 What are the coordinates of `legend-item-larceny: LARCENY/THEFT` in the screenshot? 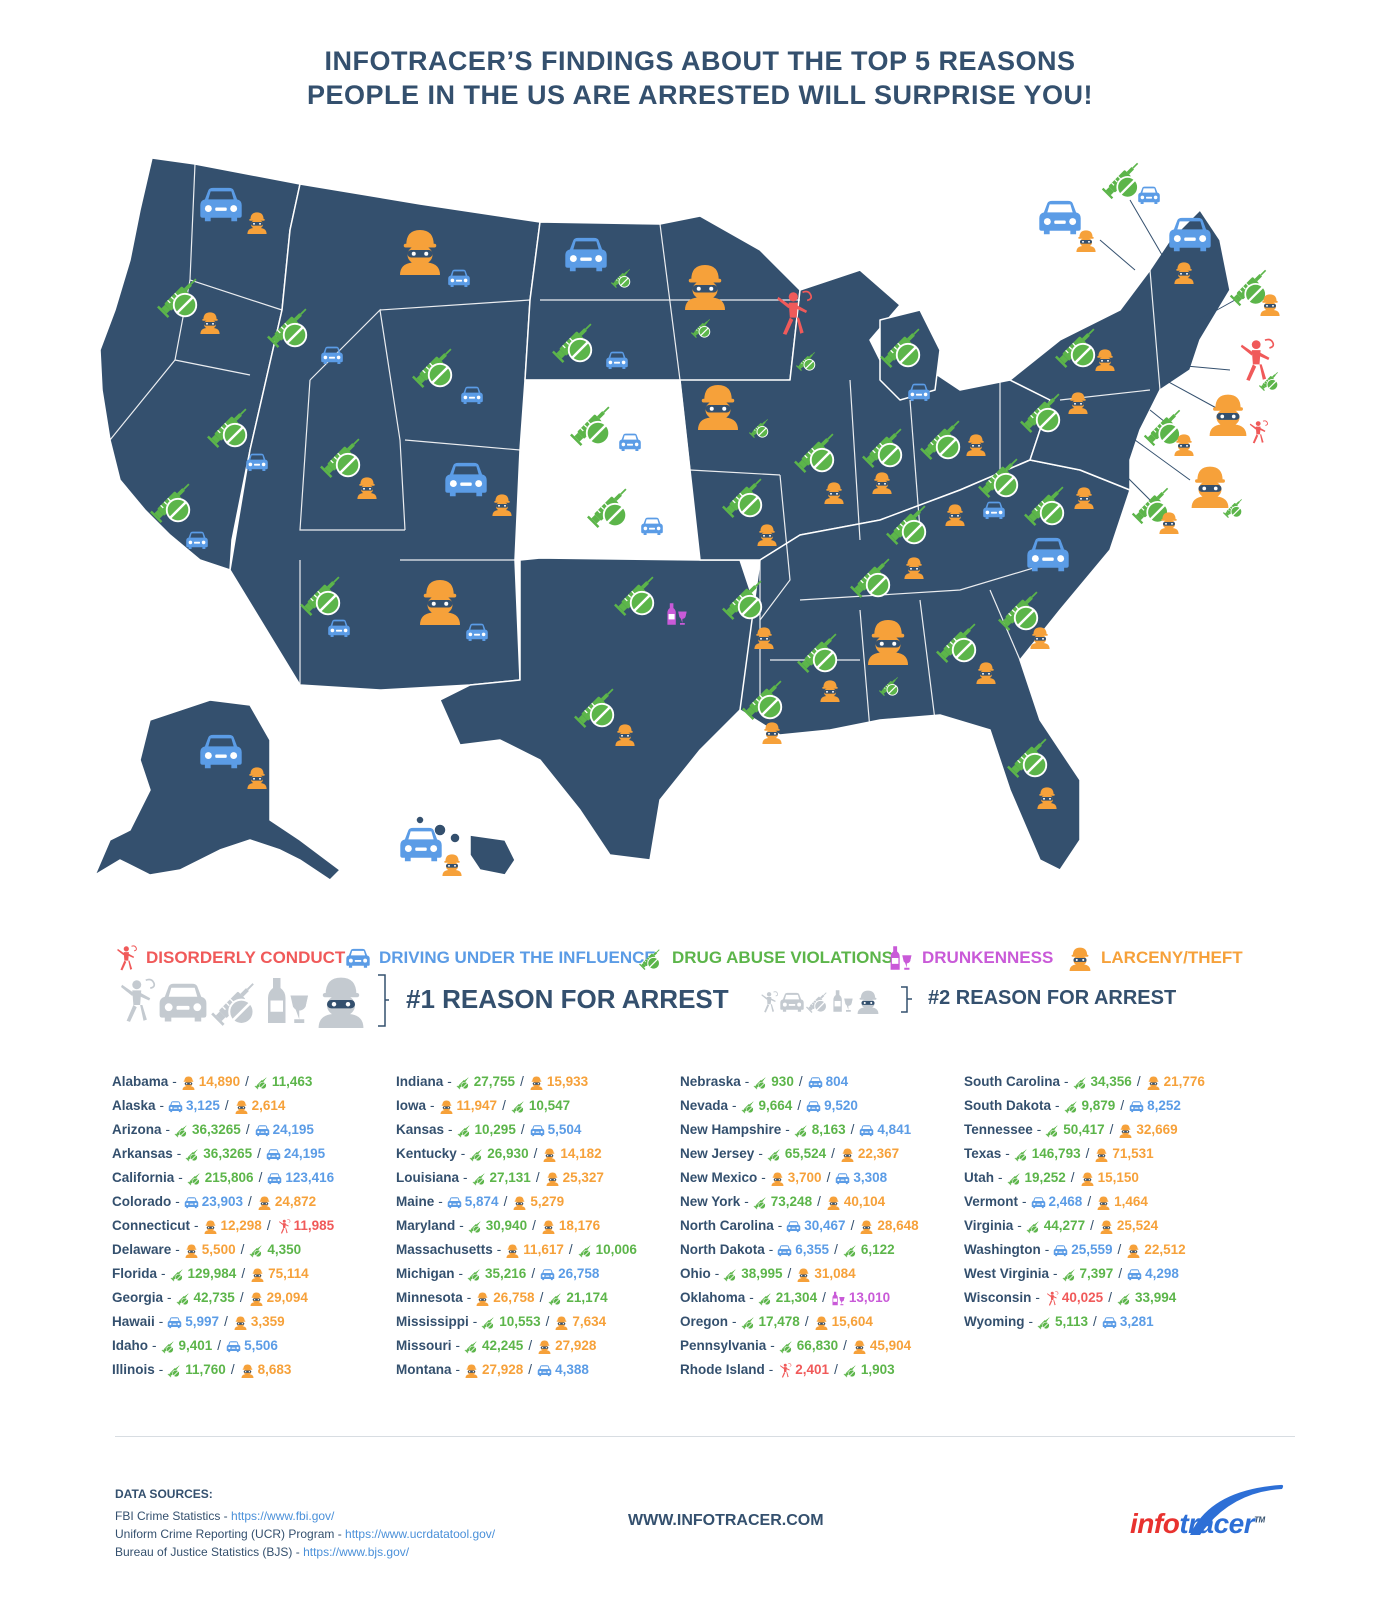 It's located at (1155, 958).